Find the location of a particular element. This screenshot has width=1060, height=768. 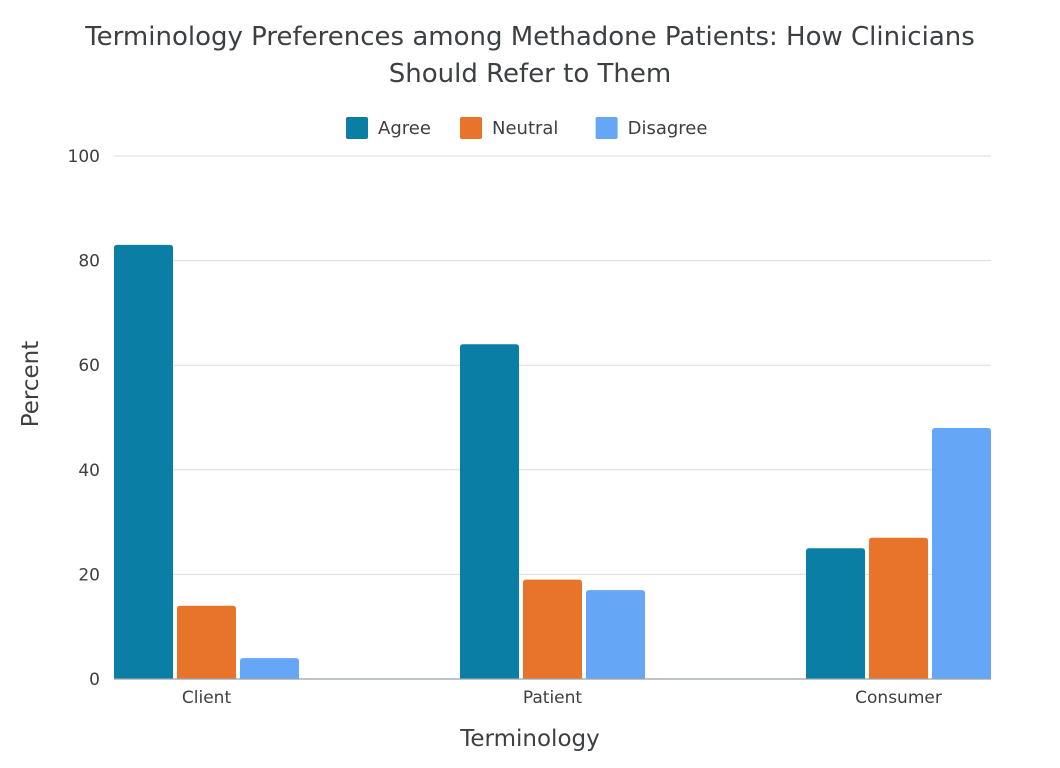

bar-neutral-patient is located at coordinates (552, 629).